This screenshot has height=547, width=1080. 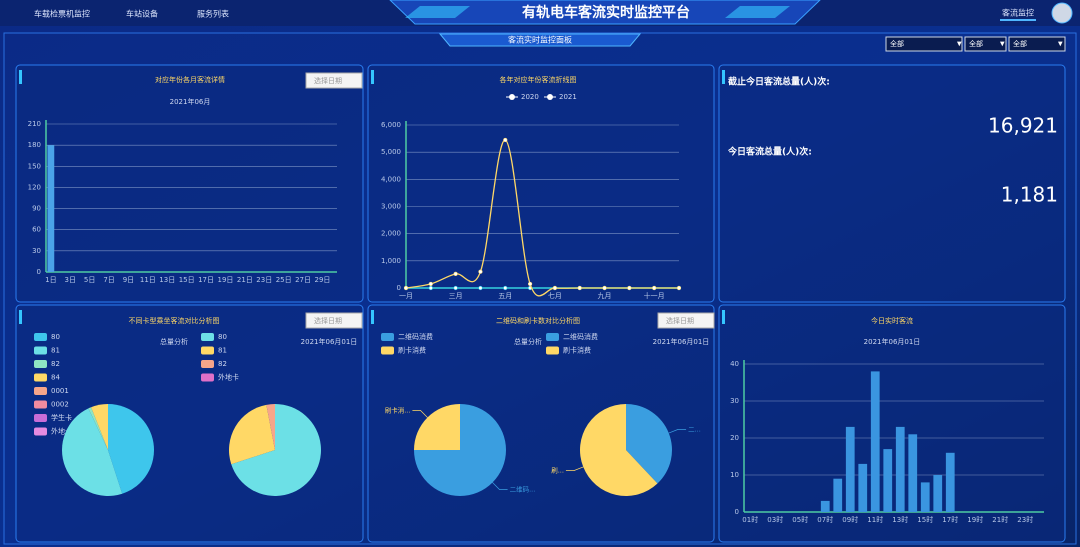 What do you see at coordinates (167, 280) in the screenshot?
I see `x-tick-label: 13日` at bounding box center [167, 280].